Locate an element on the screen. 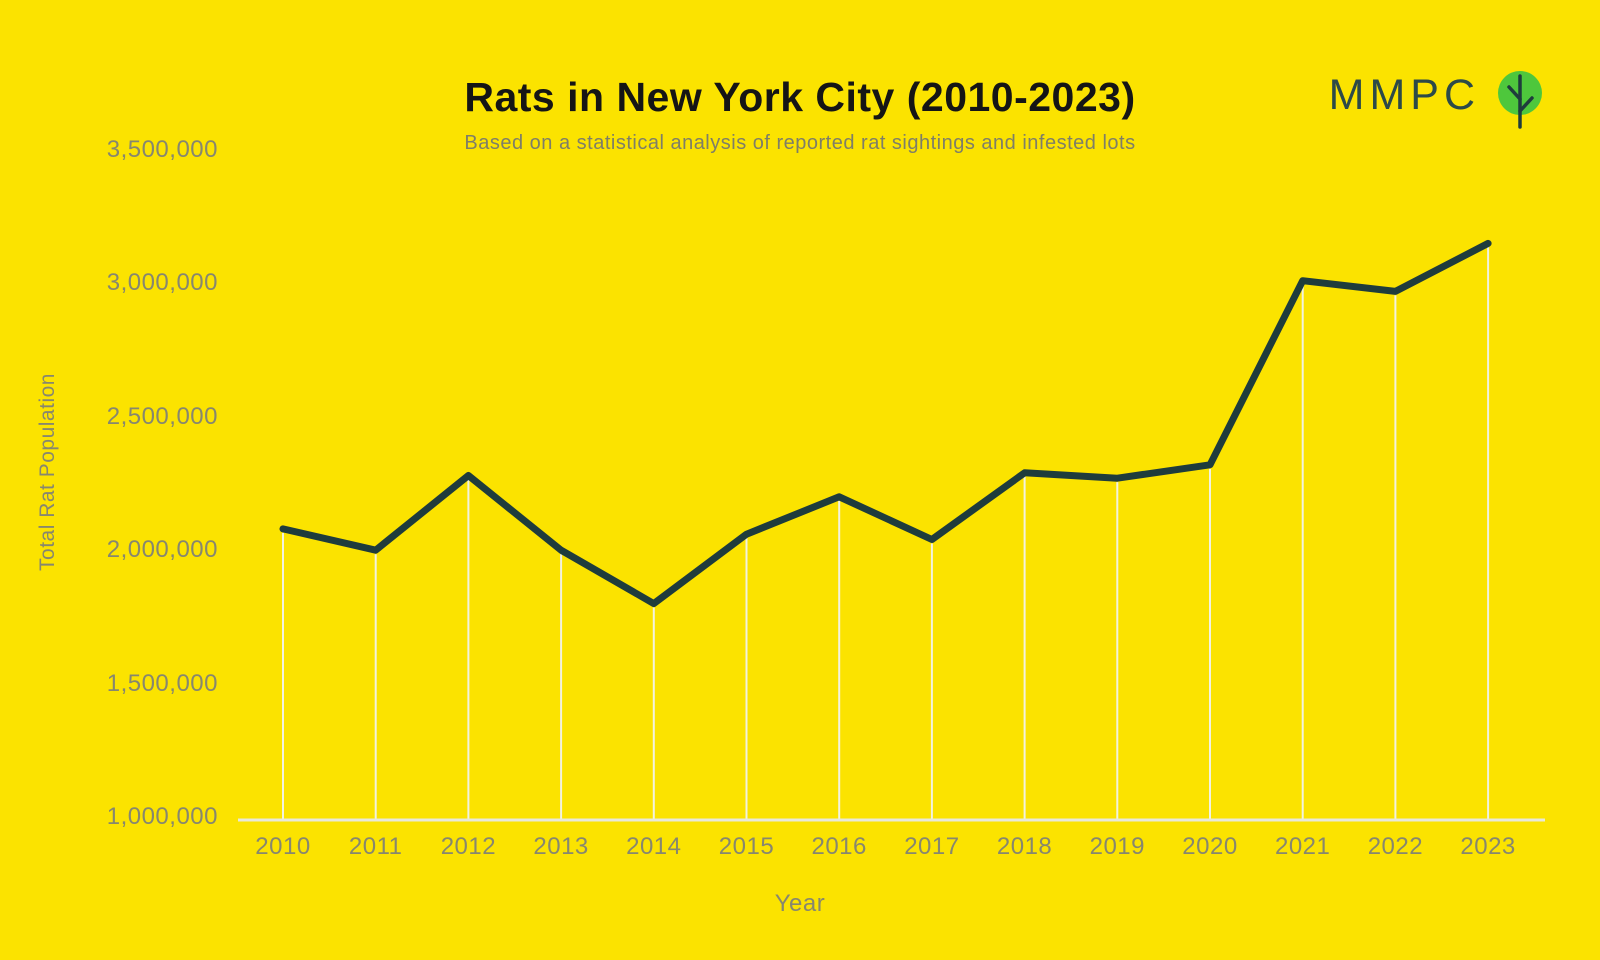 The image size is (1600, 960). y-tick-label: 3,500,000 is located at coordinates (162, 149).